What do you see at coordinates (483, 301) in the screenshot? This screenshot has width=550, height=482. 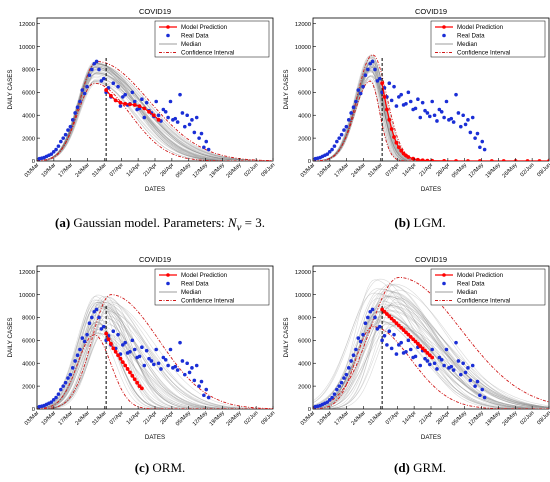 I see `legend-label: Confidence Interval` at bounding box center [483, 301].